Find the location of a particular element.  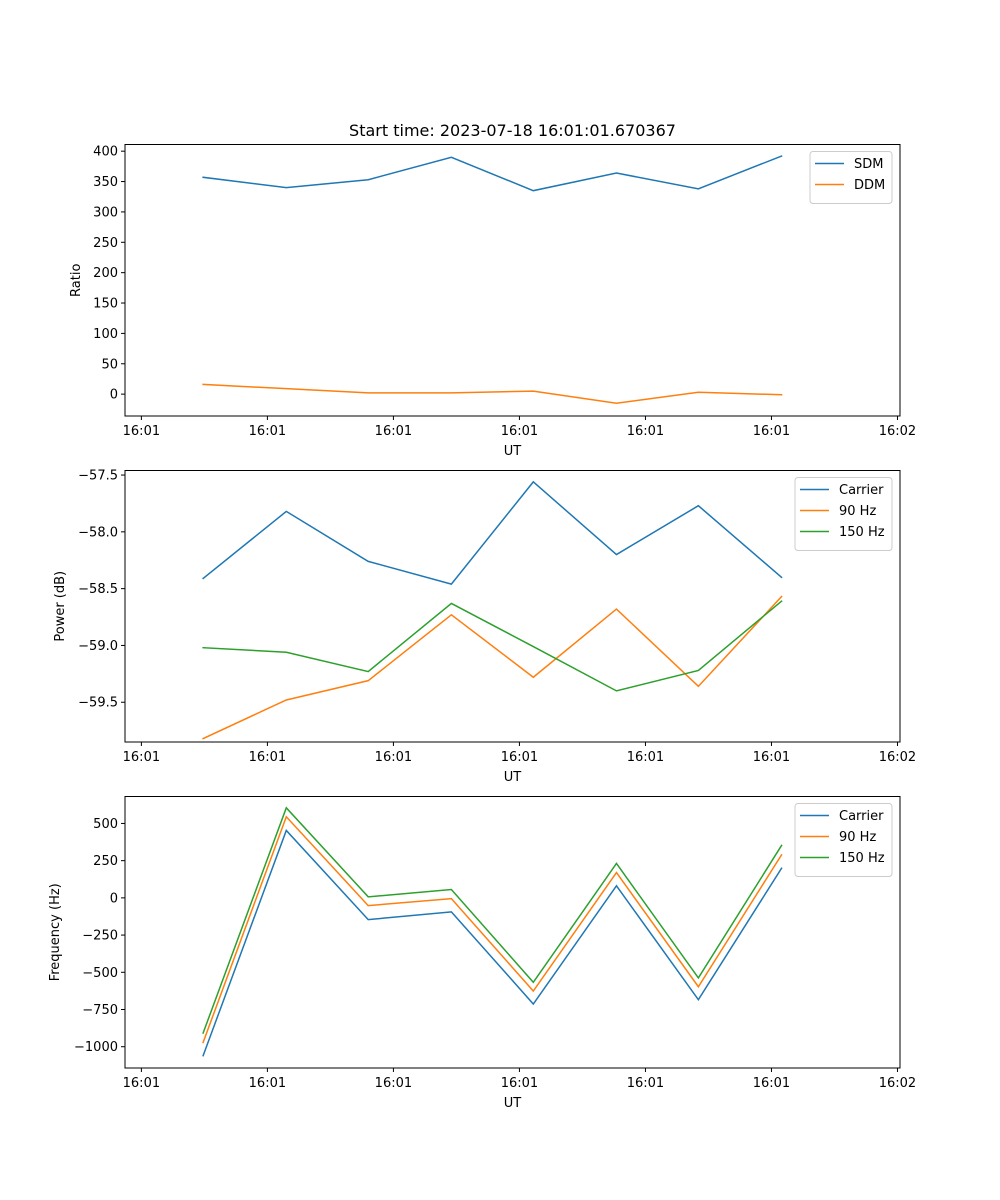

series-line-90-hz is located at coordinates (492, 929).